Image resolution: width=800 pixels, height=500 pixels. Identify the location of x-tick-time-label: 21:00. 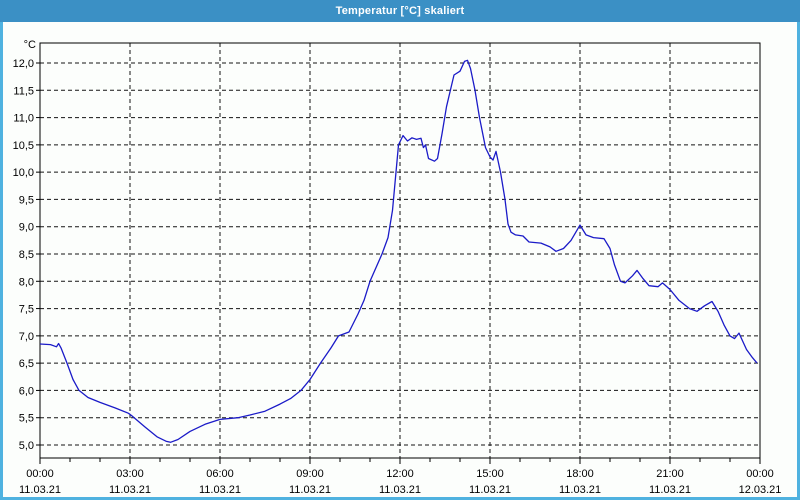
(670, 474).